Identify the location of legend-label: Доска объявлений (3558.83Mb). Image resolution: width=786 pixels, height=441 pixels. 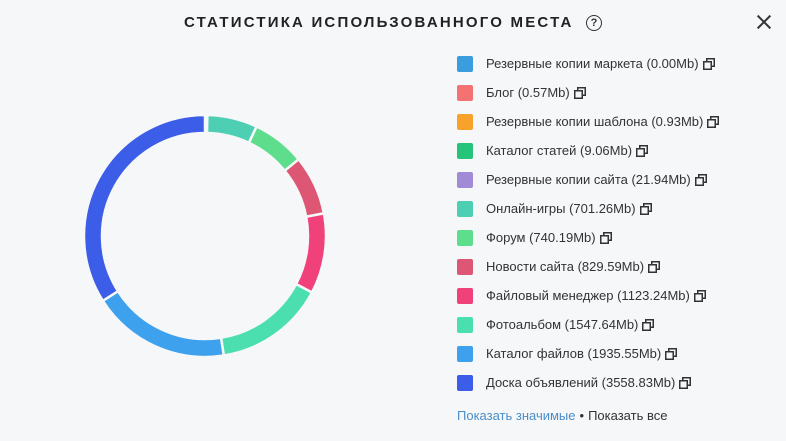
(581, 382).